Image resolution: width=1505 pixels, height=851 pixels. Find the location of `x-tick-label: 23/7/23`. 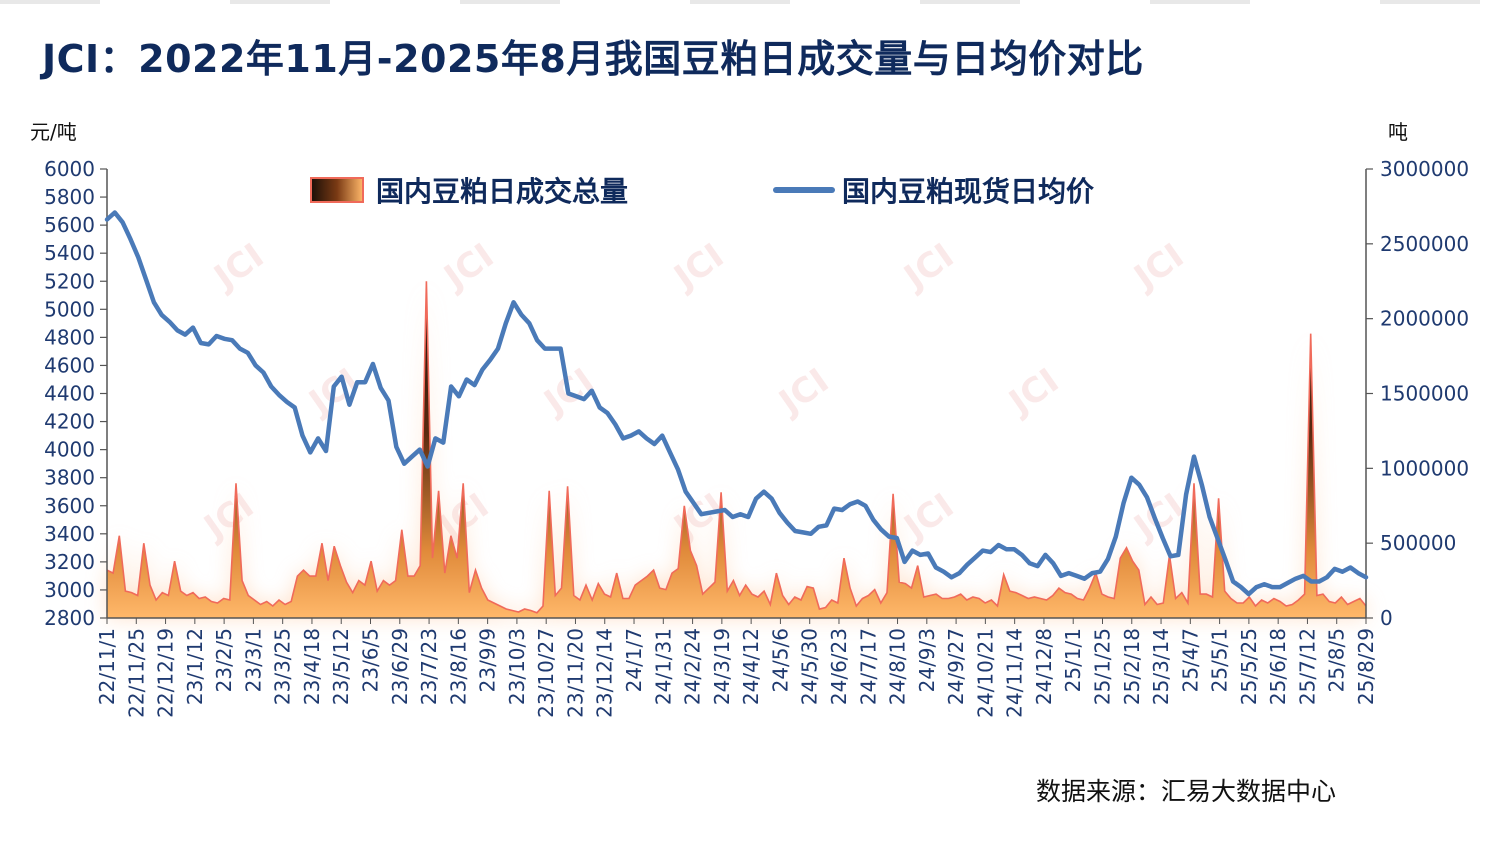

x-tick-label: 23/7/23 is located at coordinates (429, 666).